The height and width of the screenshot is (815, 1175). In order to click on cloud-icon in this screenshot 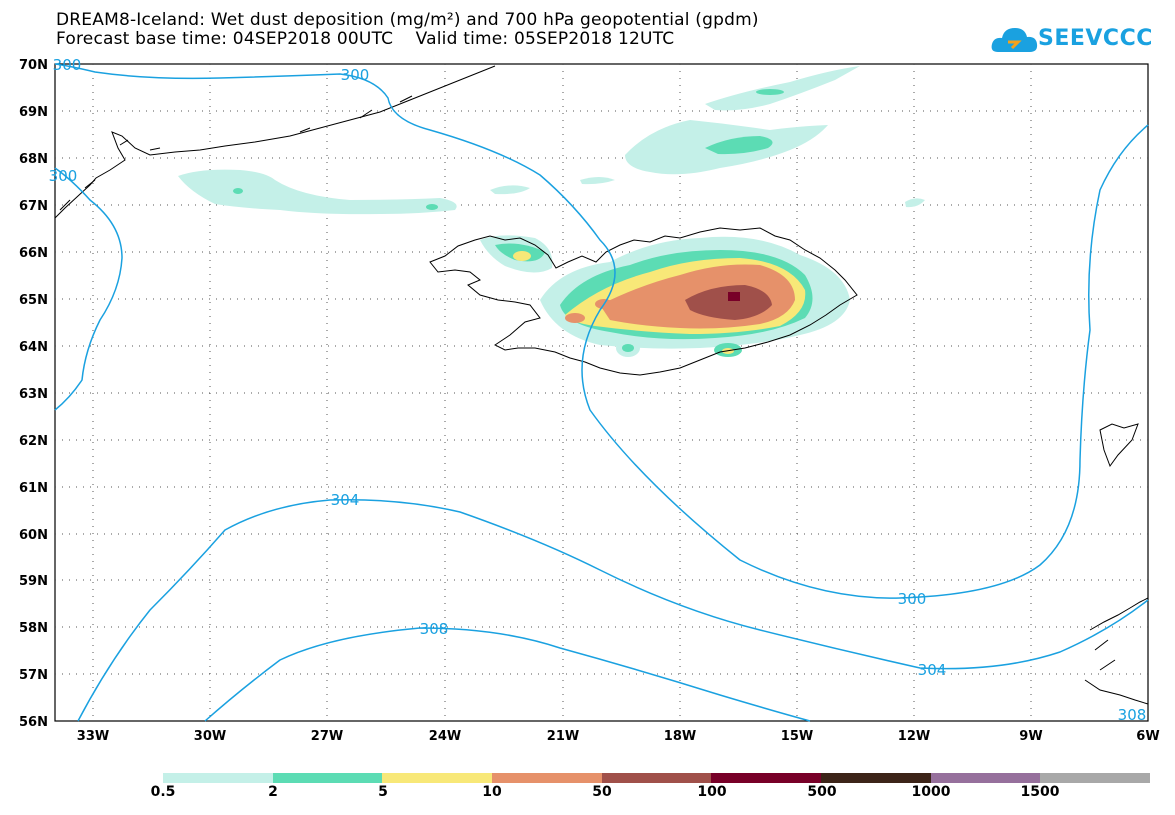, I will do `click(1014, 40)`.